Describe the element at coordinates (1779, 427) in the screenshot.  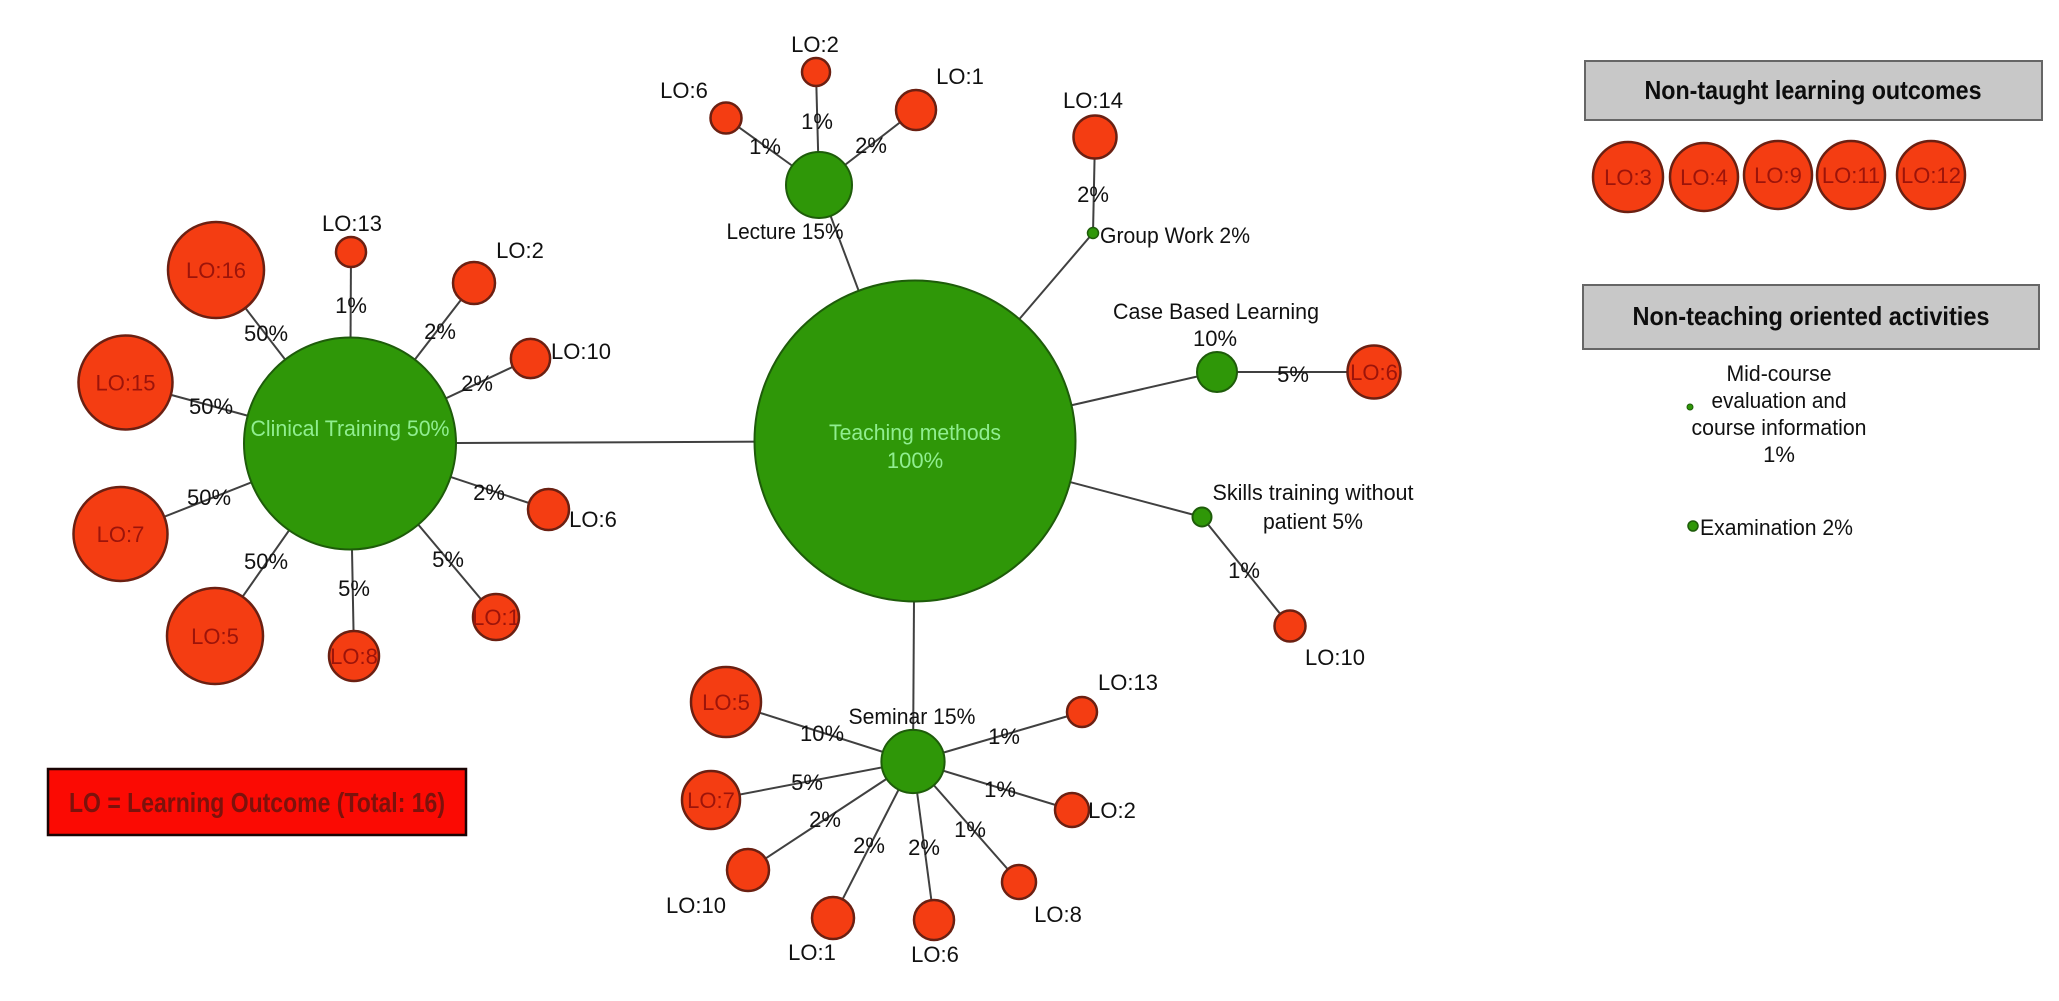
I see `svg-text: course information` at that location.